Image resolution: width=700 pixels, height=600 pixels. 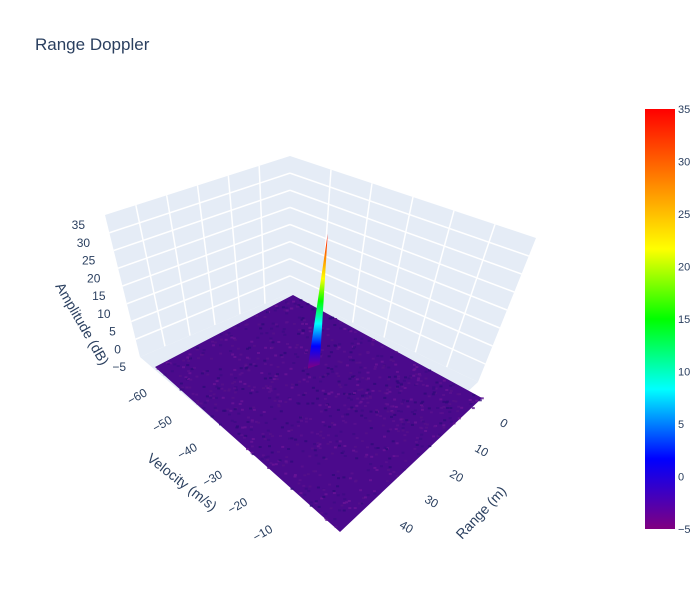 What do you see at coordinates (137, 396) in the screenshot?
I see `y-tick-label: −60` at bounding box center [137, 396].